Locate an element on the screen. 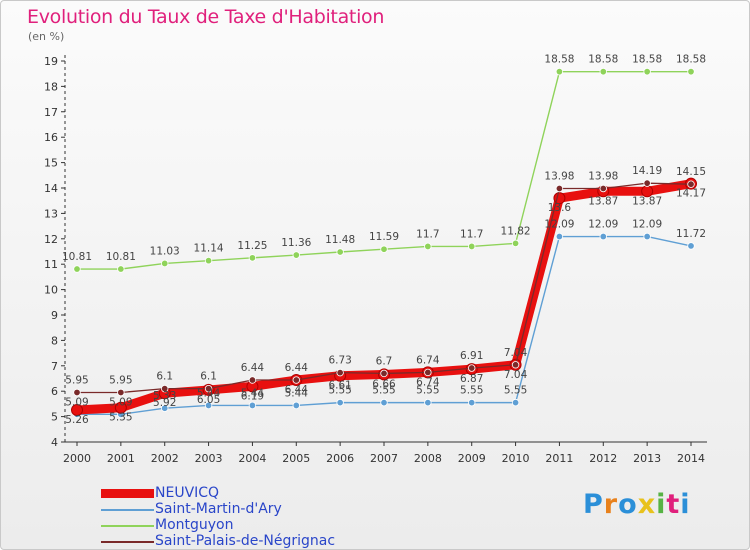 The image size is (750, 550). data-label: 11.72 is located at coordinates (691, 234).